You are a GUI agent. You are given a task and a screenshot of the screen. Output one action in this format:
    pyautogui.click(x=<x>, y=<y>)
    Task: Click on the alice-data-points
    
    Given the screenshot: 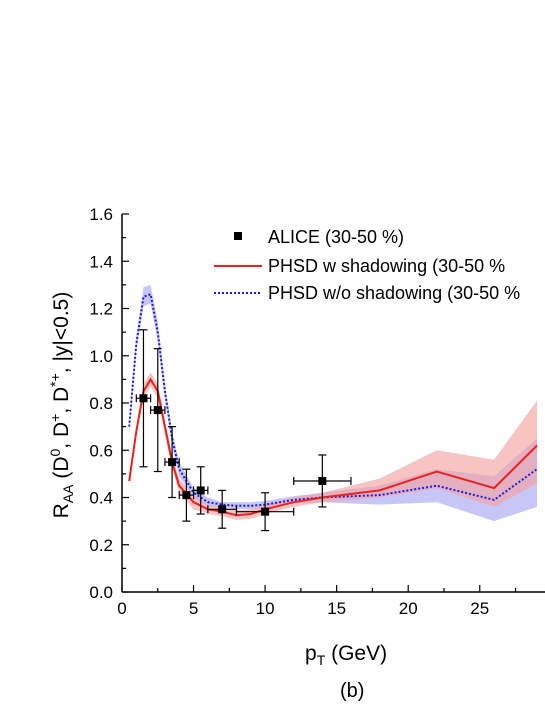 What is the action you would take?
    pyautogui.click(x=243, y=430)
    